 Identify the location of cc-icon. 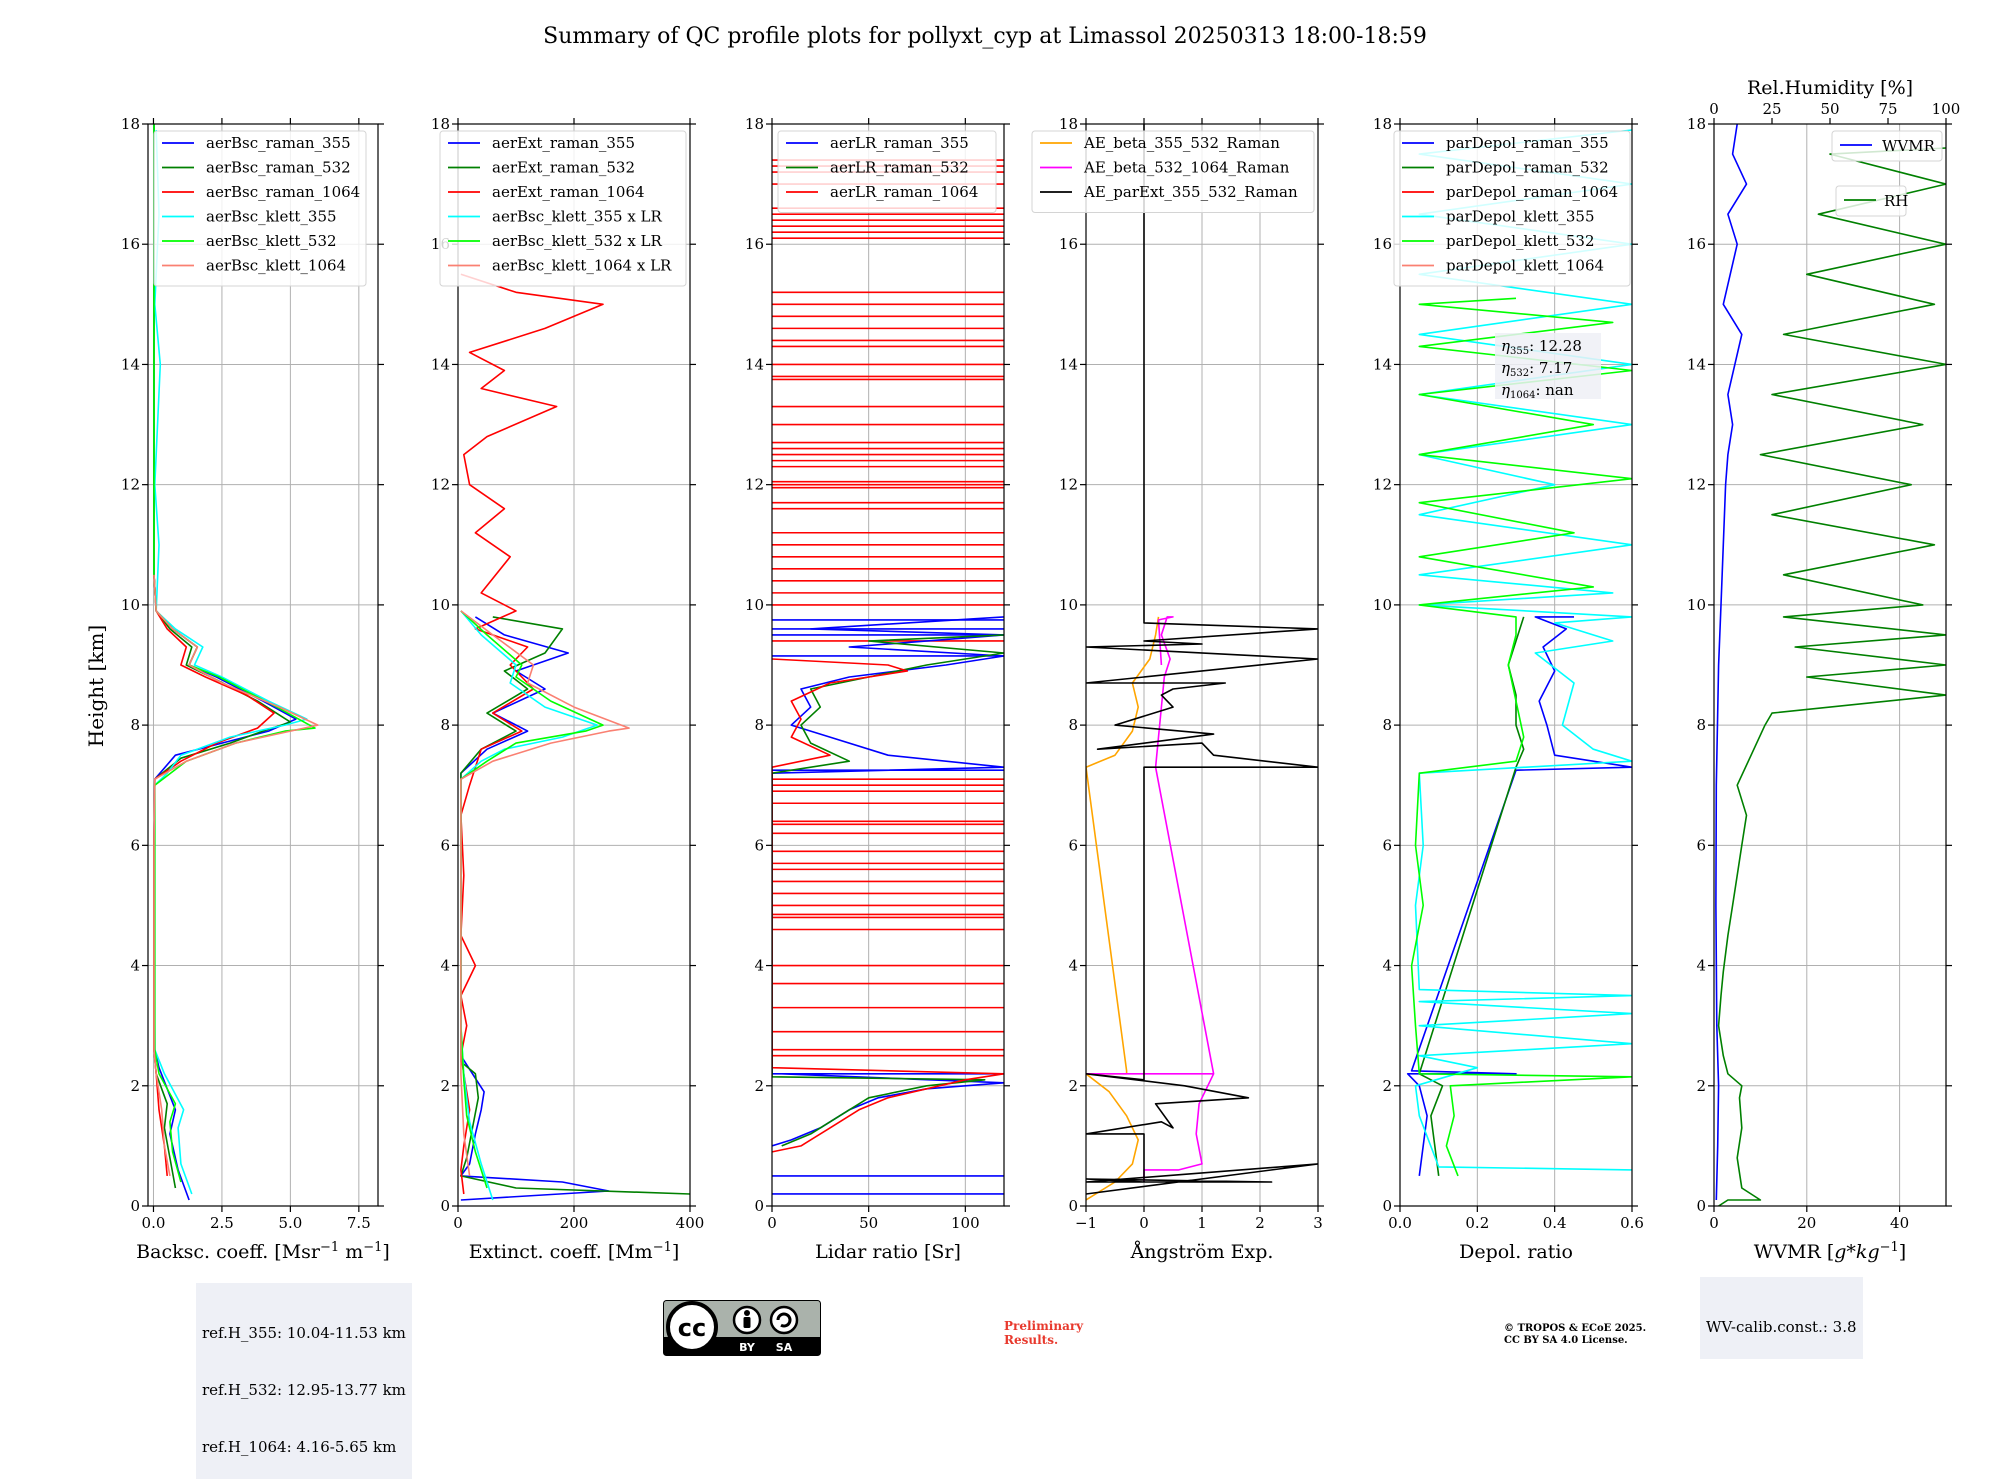
(692, 1327).